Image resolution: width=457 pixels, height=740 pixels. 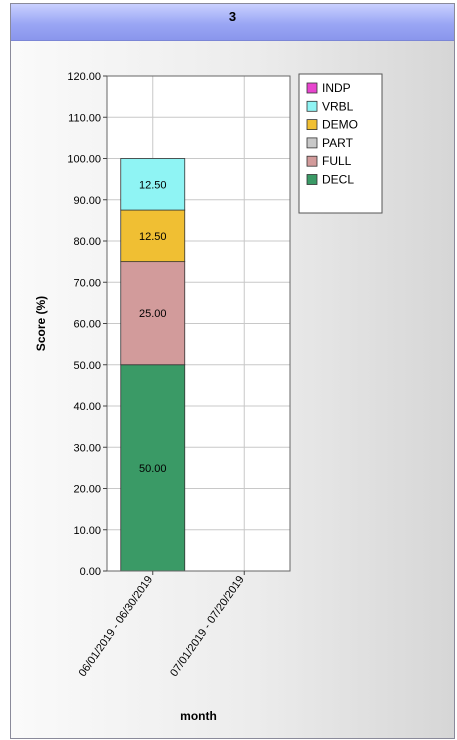 I want to click on legend-label-part: PART, so click(x=338, y=143).